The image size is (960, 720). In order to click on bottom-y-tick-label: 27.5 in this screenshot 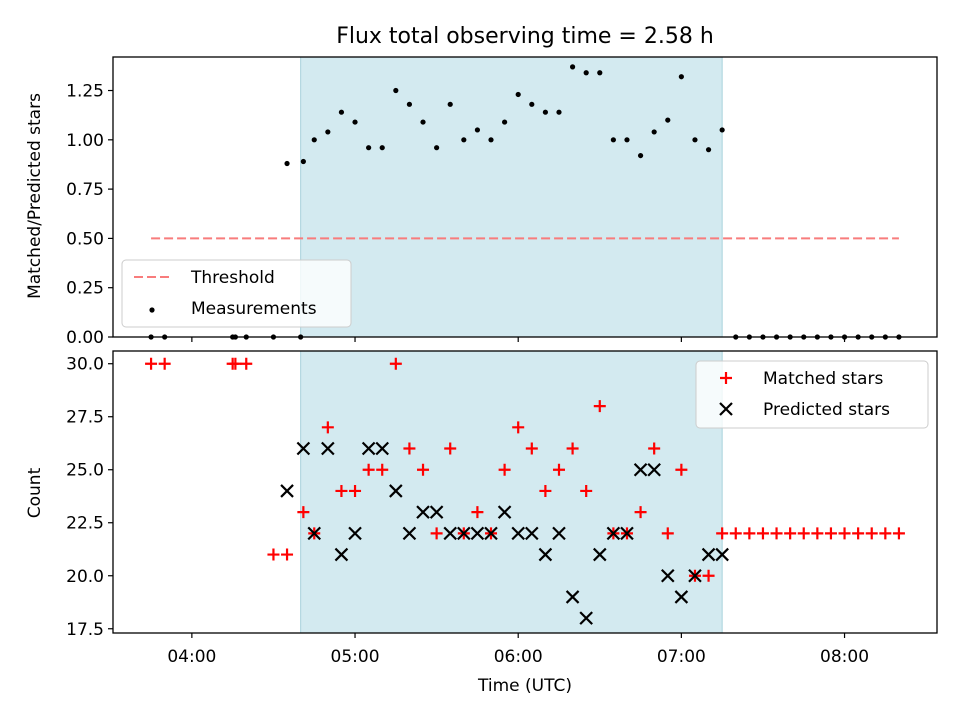, I will do `click(85, 418)`.